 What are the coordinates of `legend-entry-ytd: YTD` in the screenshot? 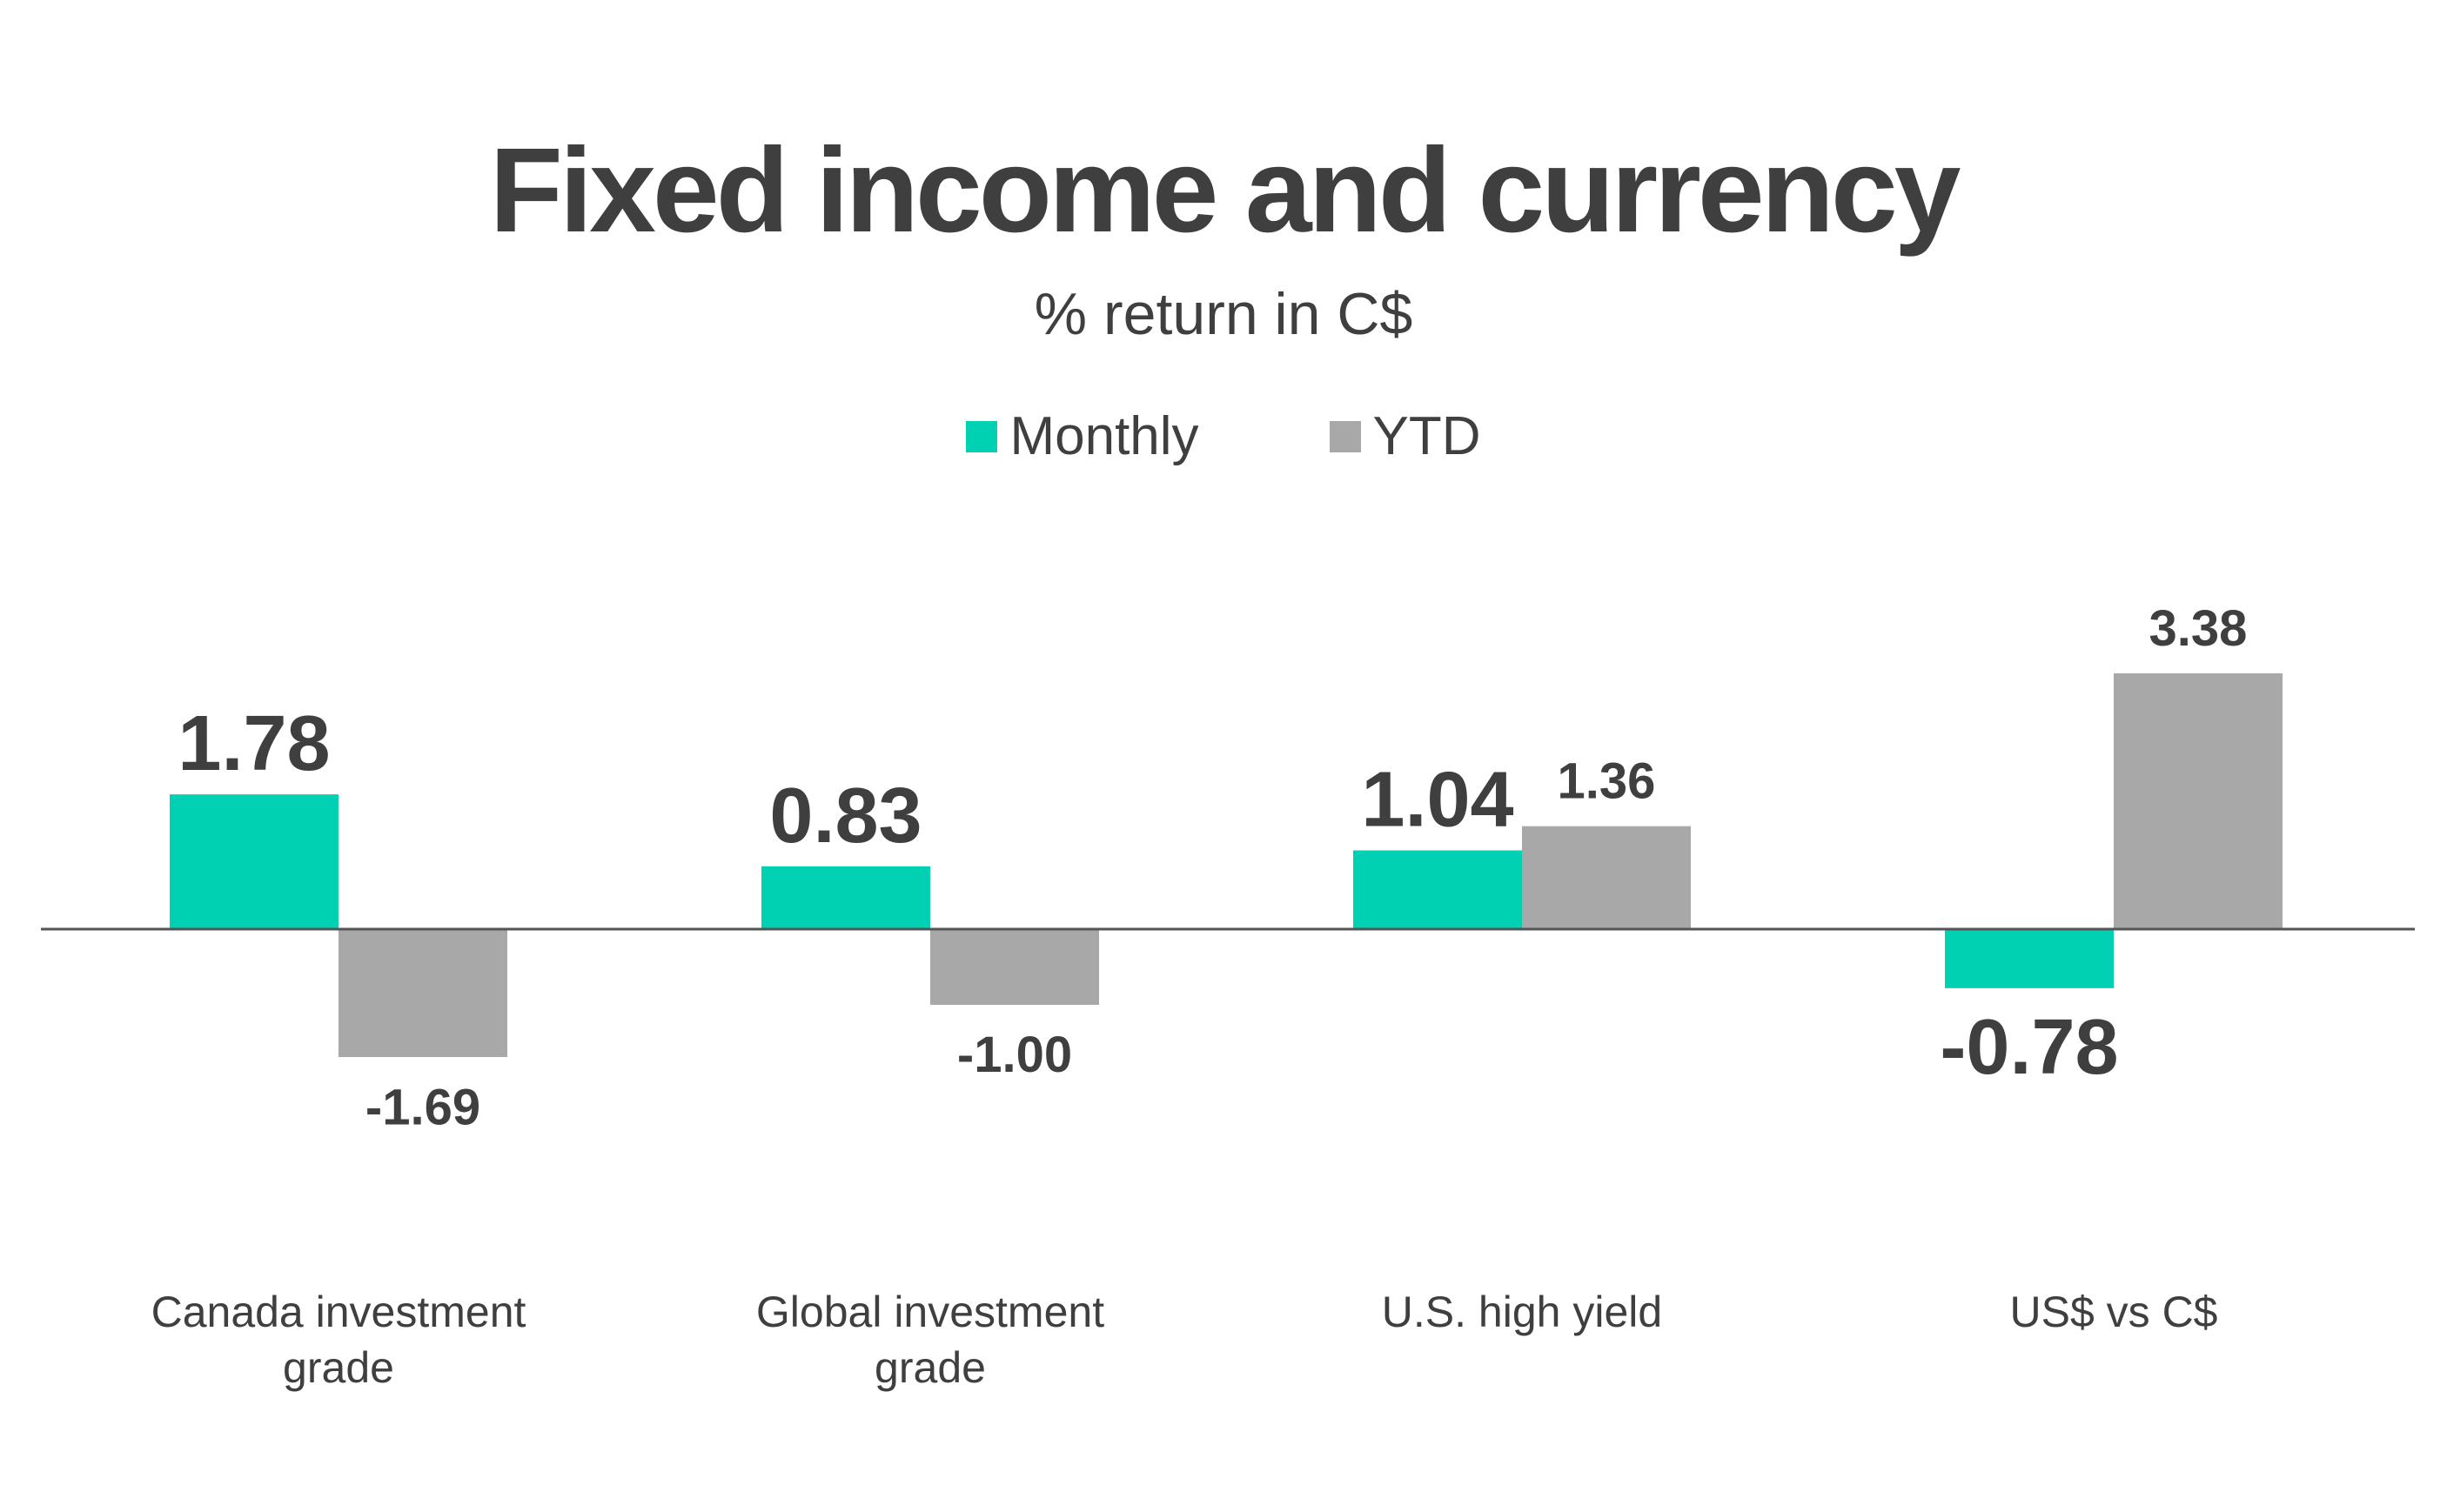 It's located at (1405, 436).